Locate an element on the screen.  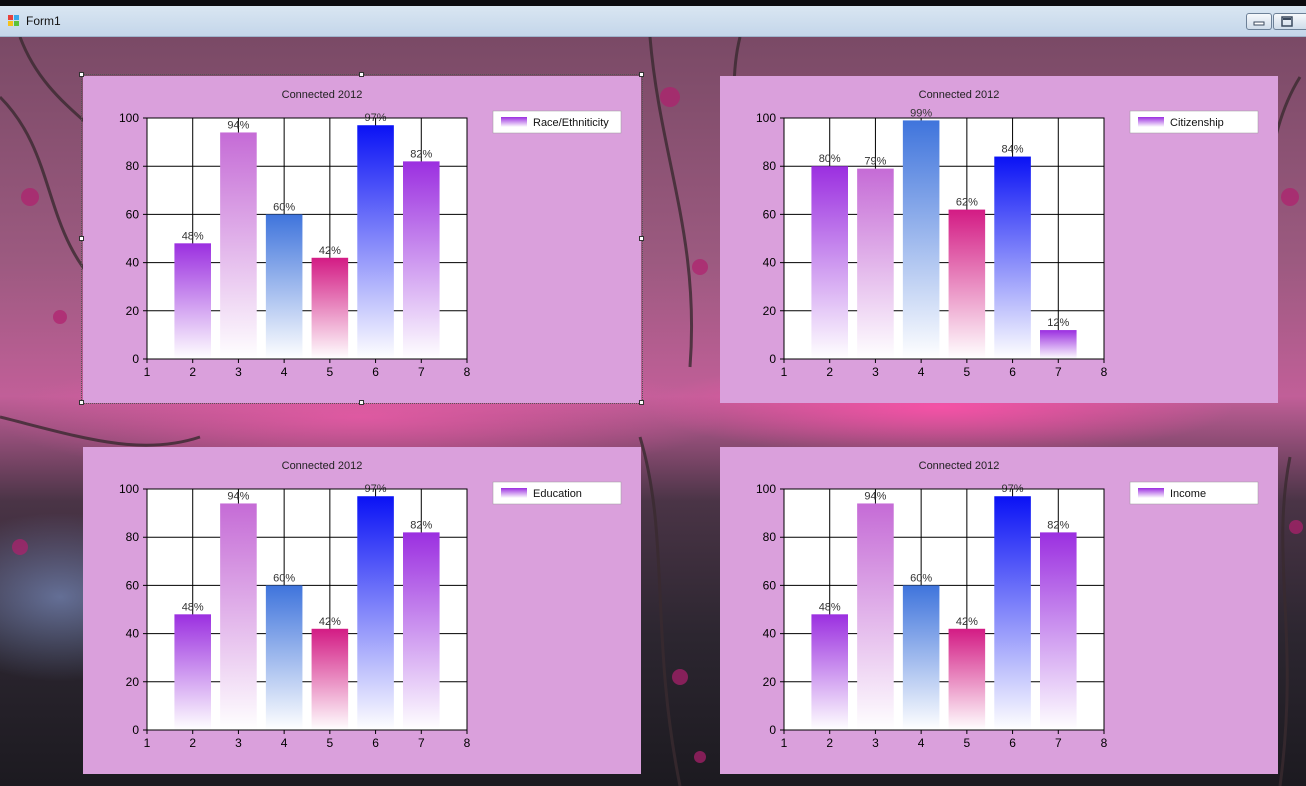
resize-grip-bottom is located at coordinates (361, 402).